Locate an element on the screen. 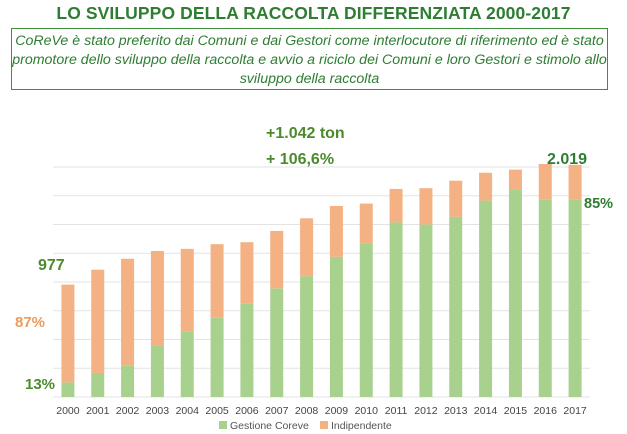 The image size is (627, 434). bar-gestione-2002 is located at coordinates (128, 381).